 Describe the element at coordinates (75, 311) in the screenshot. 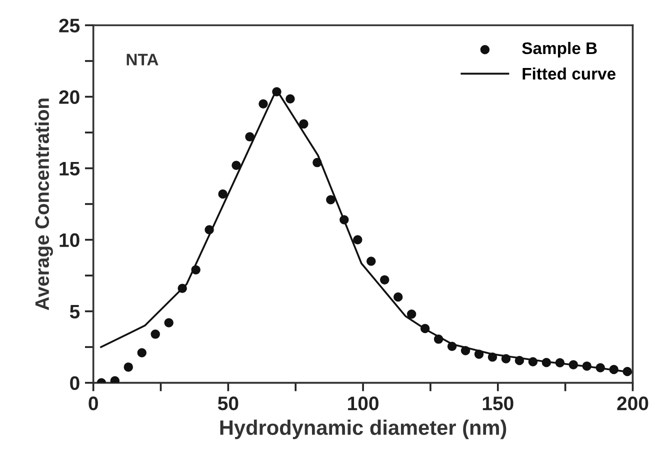

I see `y-tick-label: 5` at that location.